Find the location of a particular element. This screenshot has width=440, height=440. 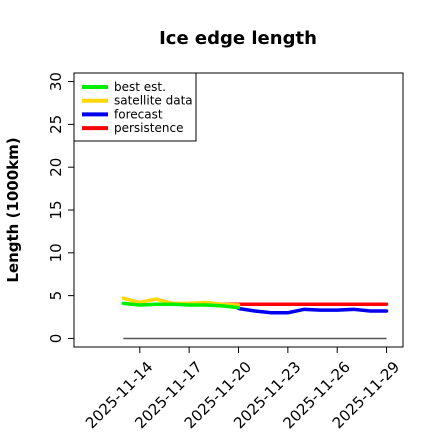

legend-label: satellite data is located at coordinates (153, 101).